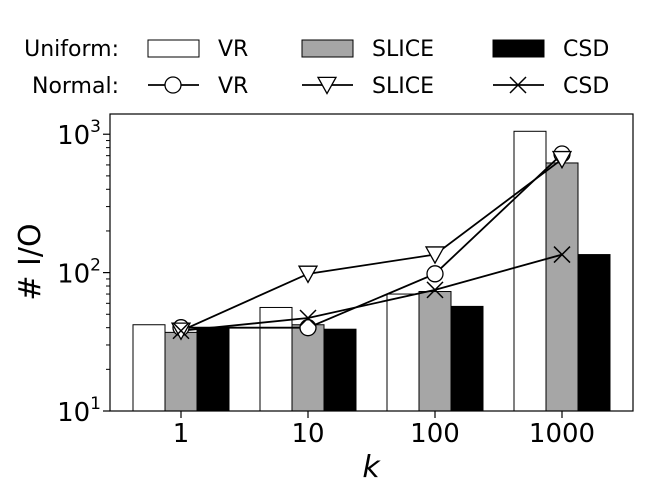 The image size is (650, 500). Describe the element at coordinates (562, 434) in the screenshot. I see `x-tick-label-1000: 1000` at that location.